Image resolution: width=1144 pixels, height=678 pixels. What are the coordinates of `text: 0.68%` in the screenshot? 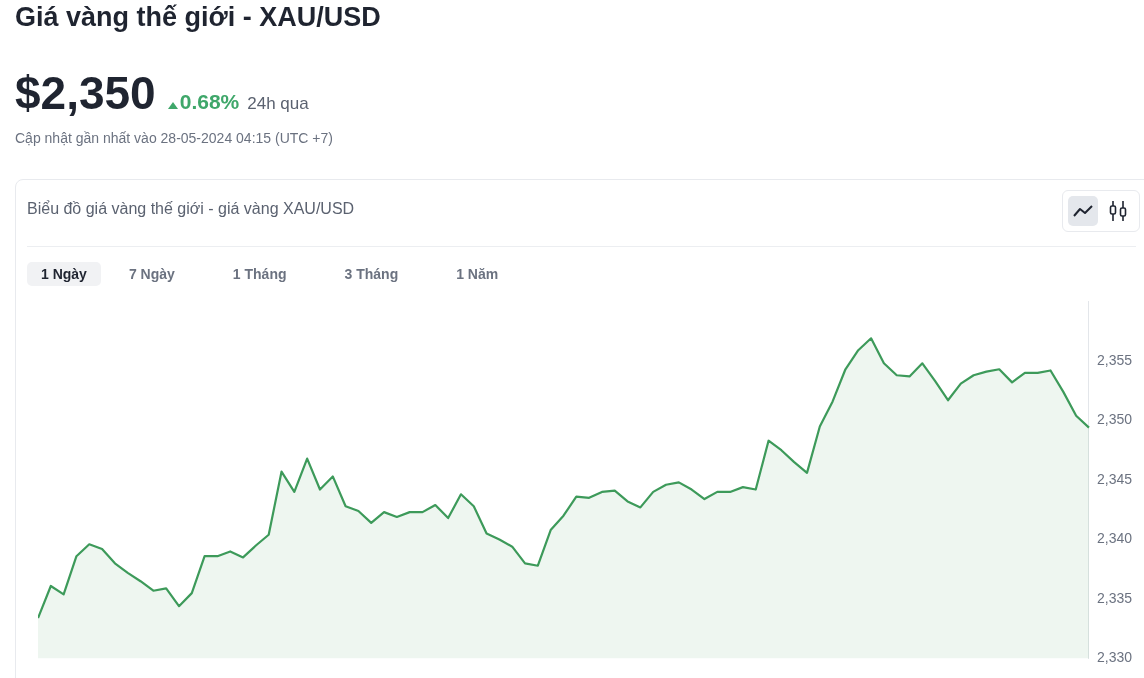 It's located at (209, 102).